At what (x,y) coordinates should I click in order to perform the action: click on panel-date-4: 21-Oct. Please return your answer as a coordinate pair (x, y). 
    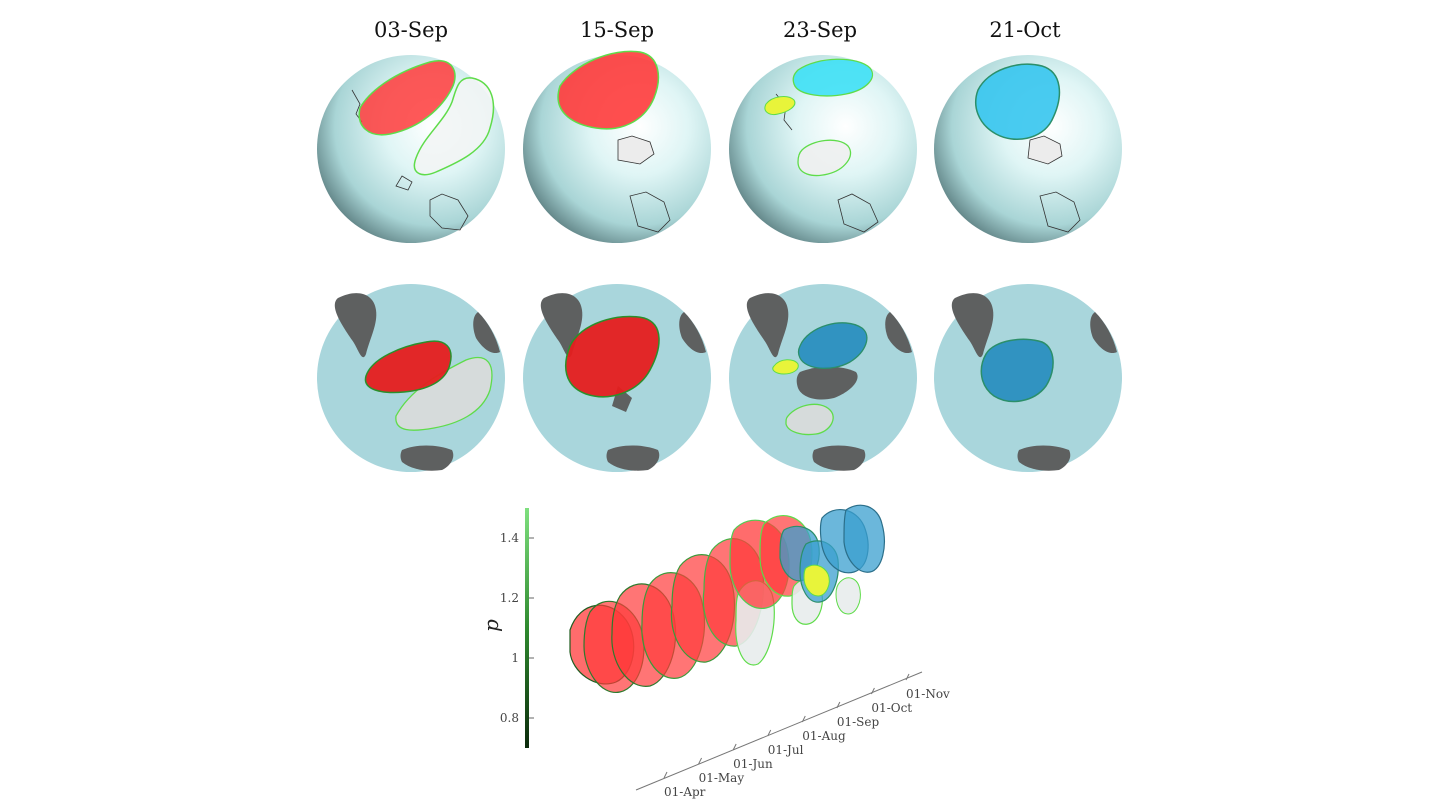
    Looking at the image, I should click on (1025, 30).